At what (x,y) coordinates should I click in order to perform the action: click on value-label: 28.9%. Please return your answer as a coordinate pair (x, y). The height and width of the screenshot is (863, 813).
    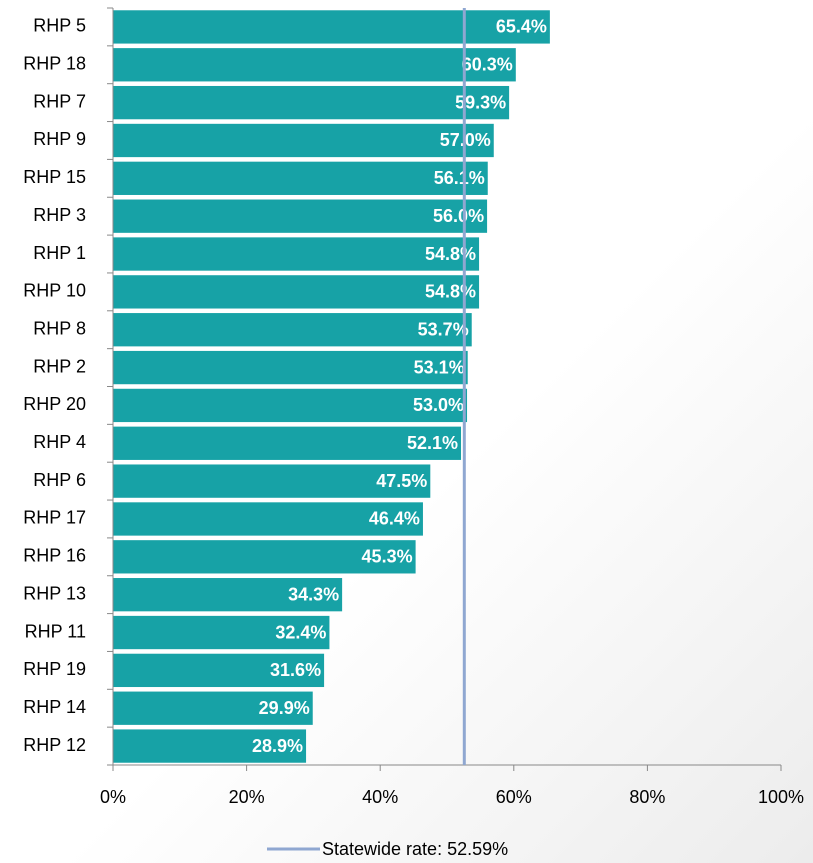
    Looking at the image, I should click on (277, 746).